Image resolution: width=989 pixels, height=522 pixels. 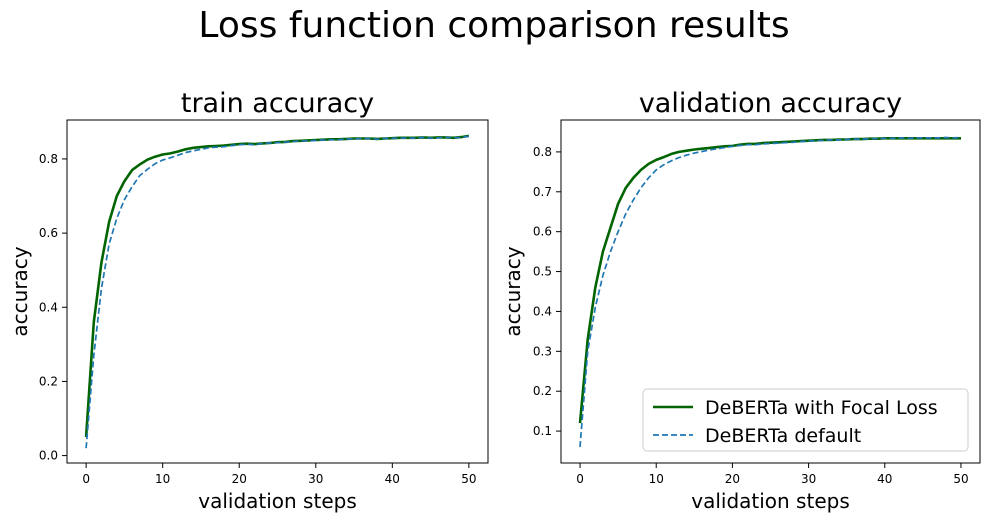 What do you see at coordinates (542, 431) in the screenshot?
I see `y-tick-label: 0.1` at bounding box center [542, 431].